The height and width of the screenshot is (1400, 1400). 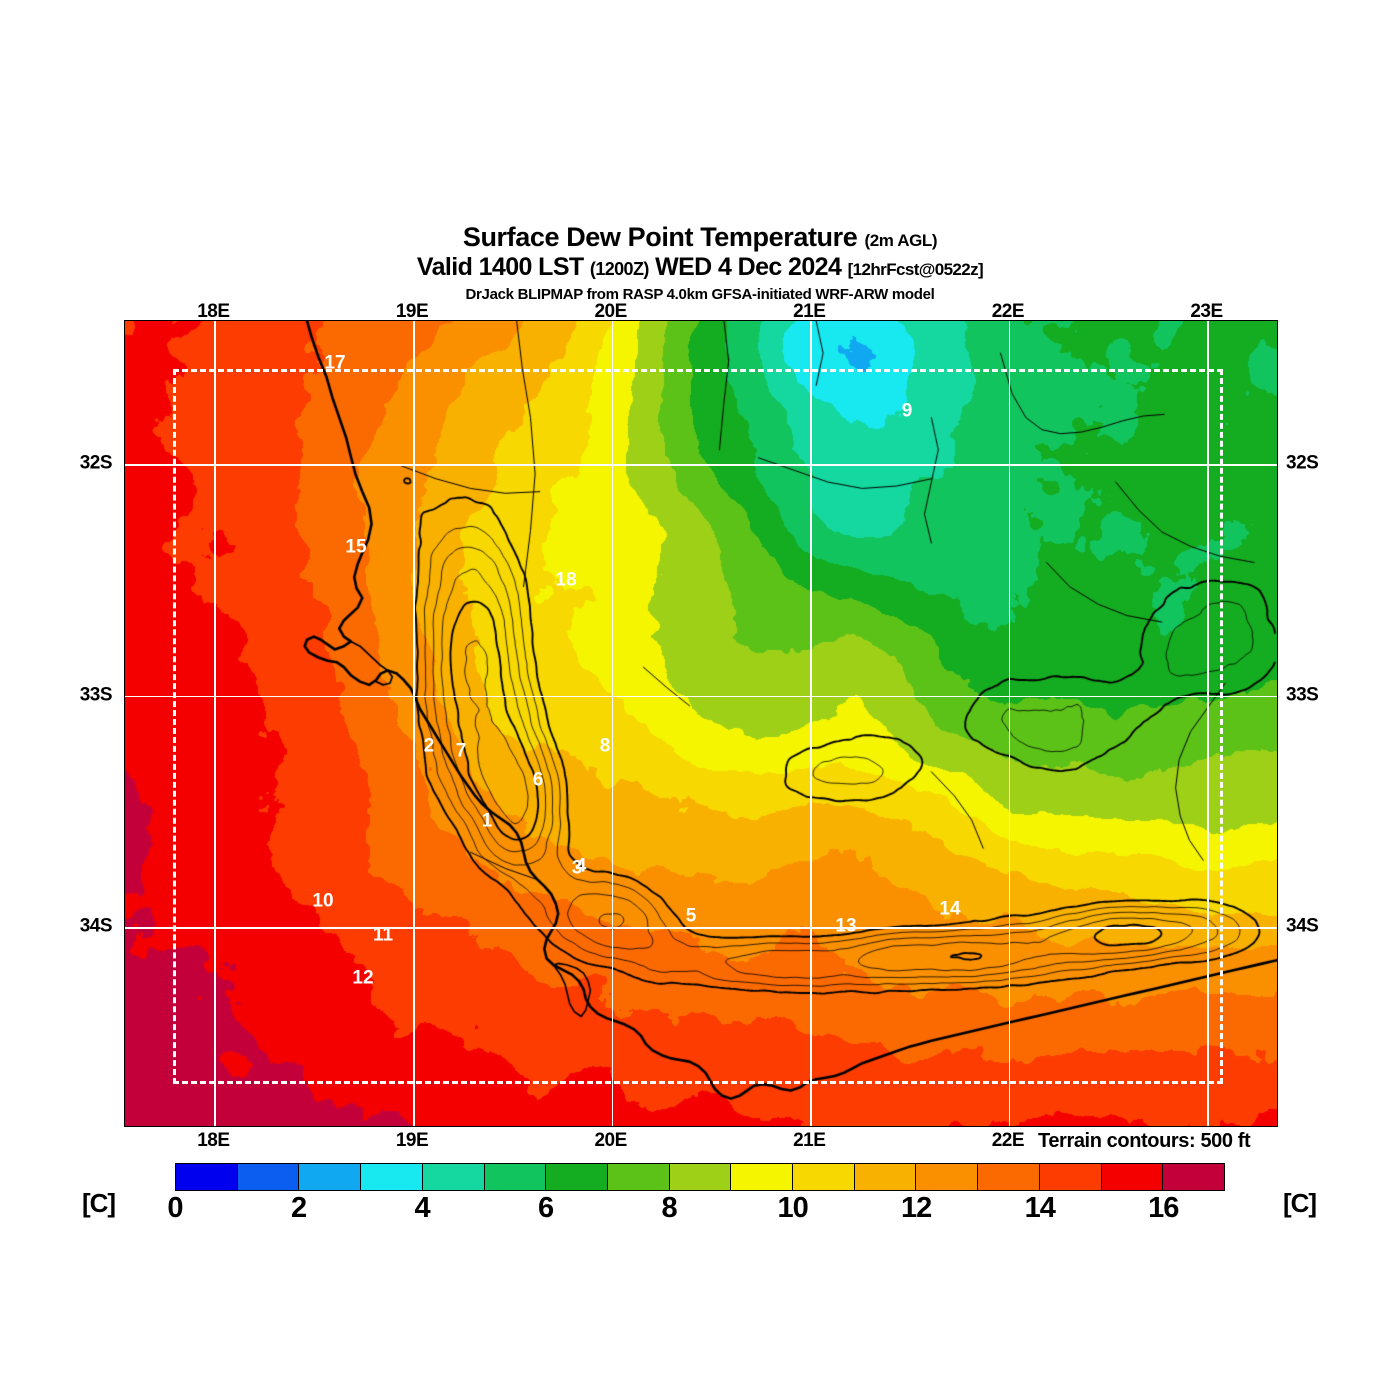 What do you see at coordinates (383, 935) in the screenshot?
I see `waypoint-label-11: 11` at bounding box center [383, 935].